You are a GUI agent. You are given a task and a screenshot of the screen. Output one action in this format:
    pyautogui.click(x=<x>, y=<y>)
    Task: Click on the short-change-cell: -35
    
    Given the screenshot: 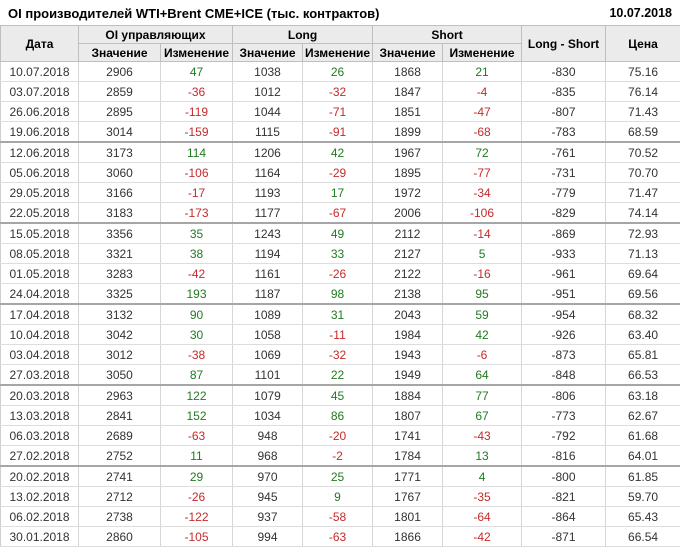 What is the action you would take?
    pyautogui.click(x=482, y=496)
    